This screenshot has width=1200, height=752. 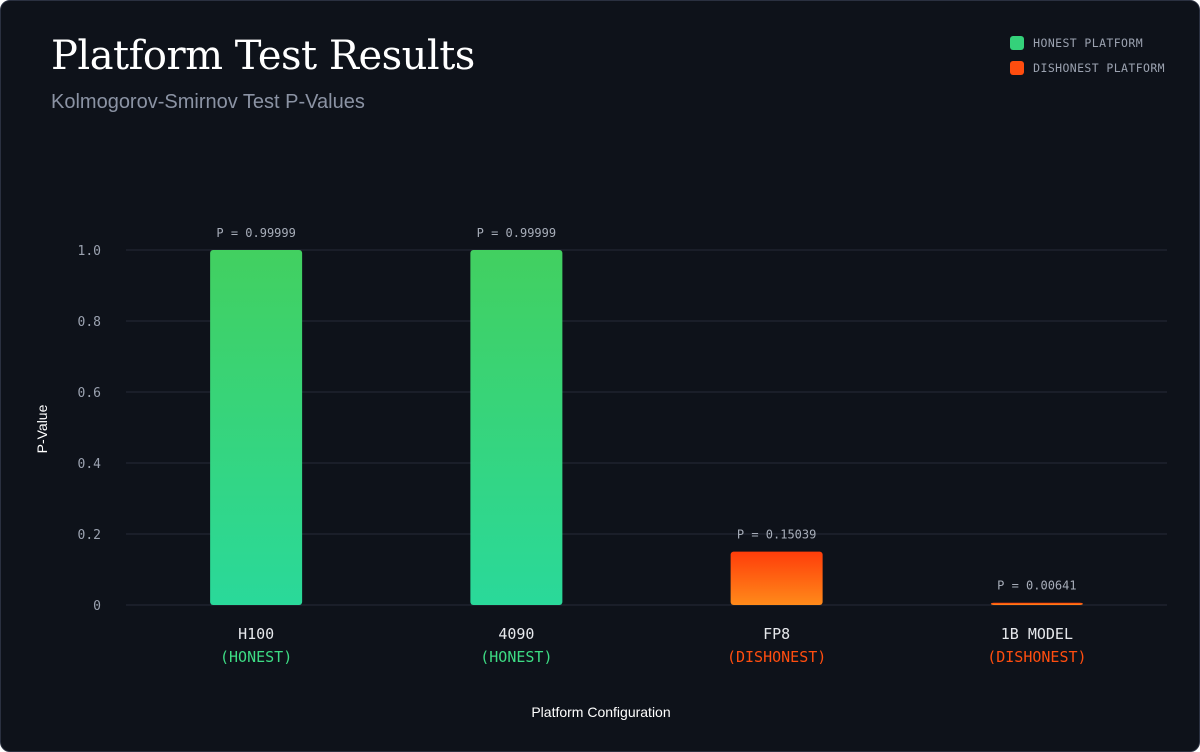 I want to click on legend-item-dishonest: DISHONEST PLATFORM, so click(x=1087, y=68).